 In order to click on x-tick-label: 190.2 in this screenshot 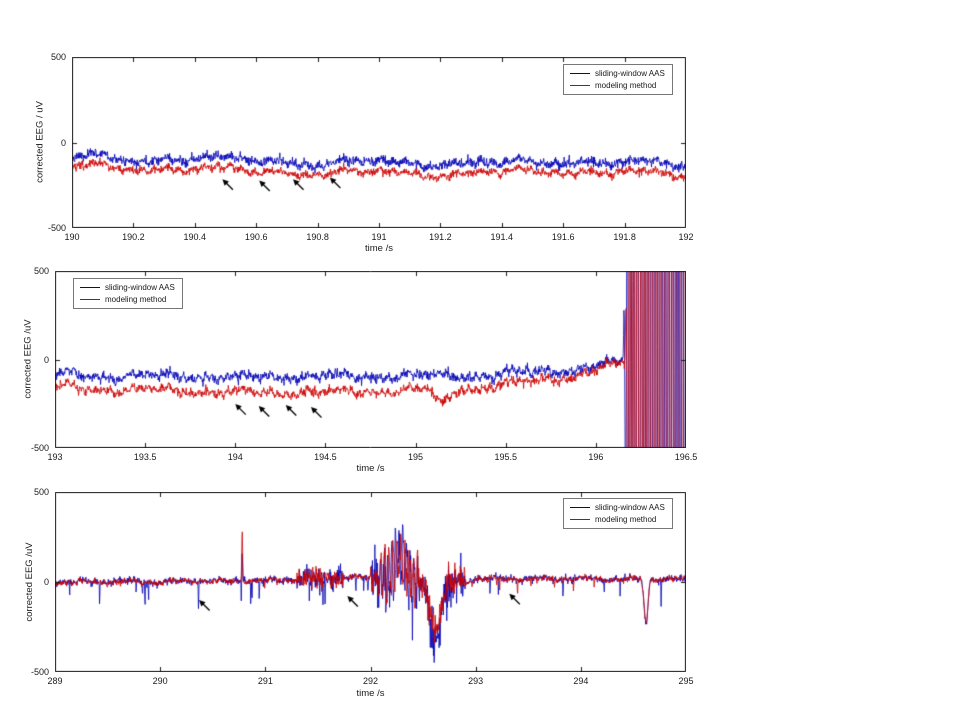, I will do `click(133, 237)`.